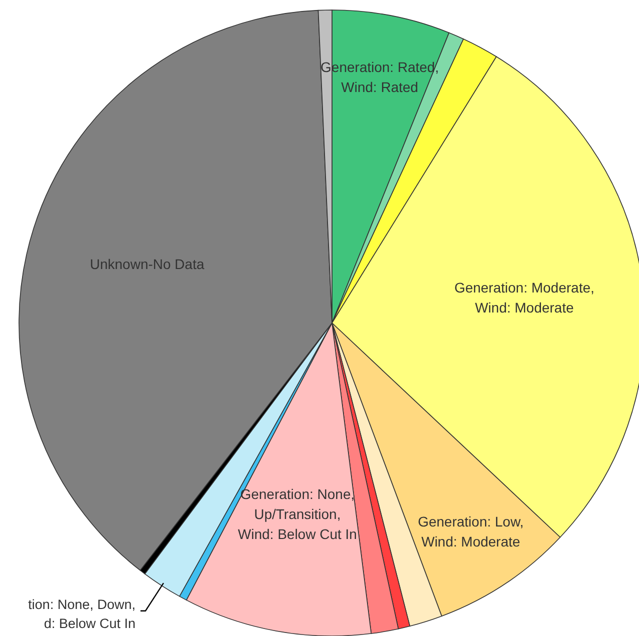 The image size is (639, 636). I want to click on slice-label: Generation: Moderate, Wind: Moderate, so click(524, 297).